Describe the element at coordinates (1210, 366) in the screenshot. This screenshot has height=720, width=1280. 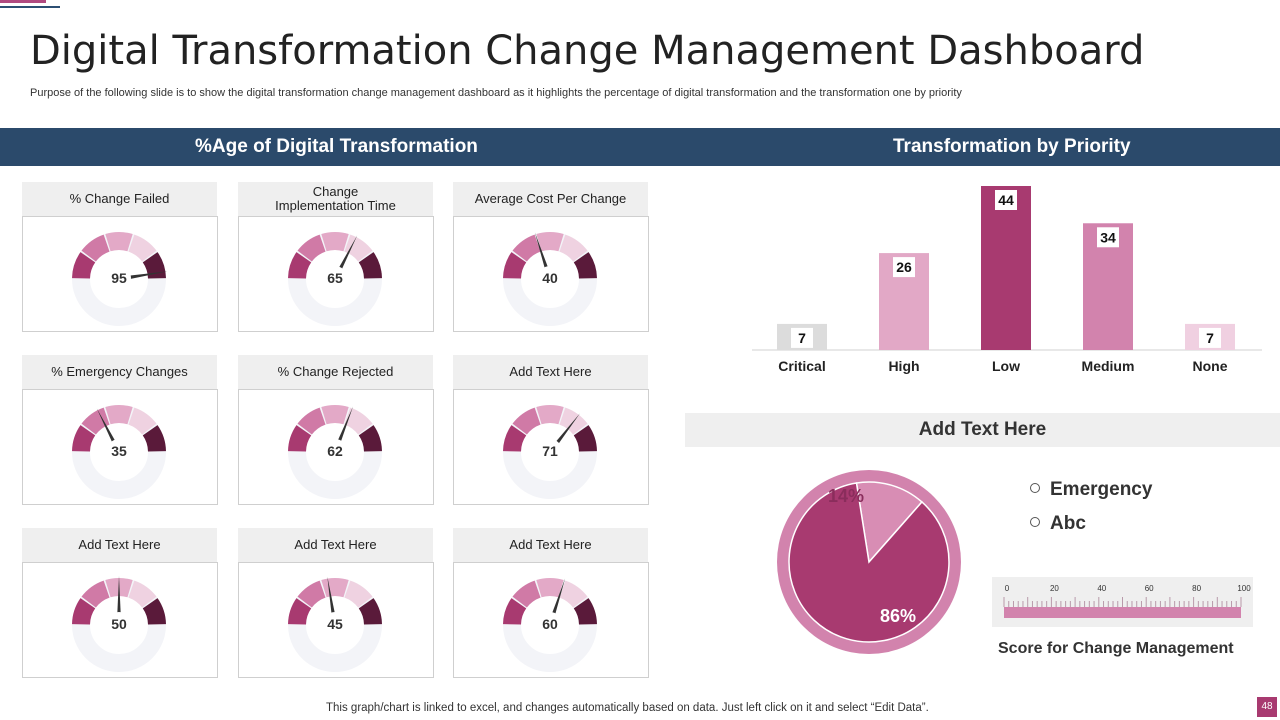
I see `bar-category-label: None` at that location.